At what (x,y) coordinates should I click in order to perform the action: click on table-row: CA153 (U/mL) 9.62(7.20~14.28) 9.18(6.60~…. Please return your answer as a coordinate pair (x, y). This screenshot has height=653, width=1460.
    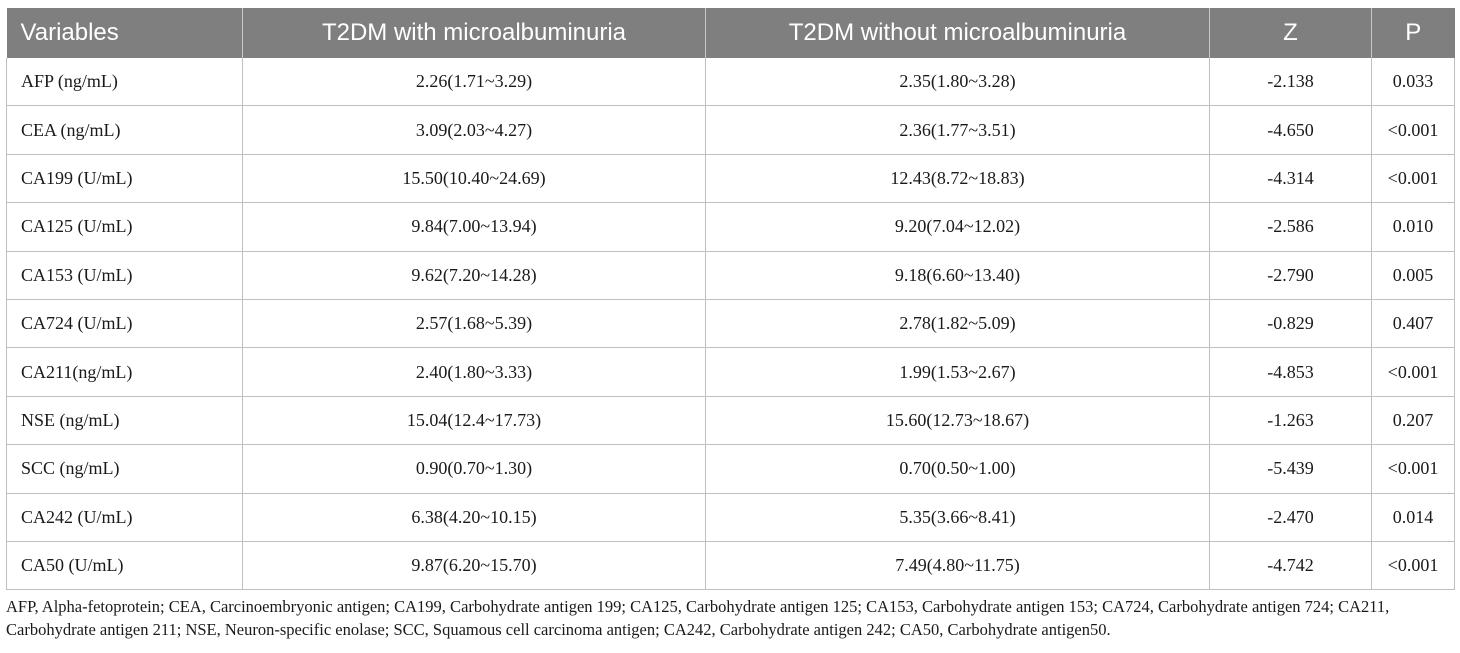
    Looking at the image, I should click on (730, 275).